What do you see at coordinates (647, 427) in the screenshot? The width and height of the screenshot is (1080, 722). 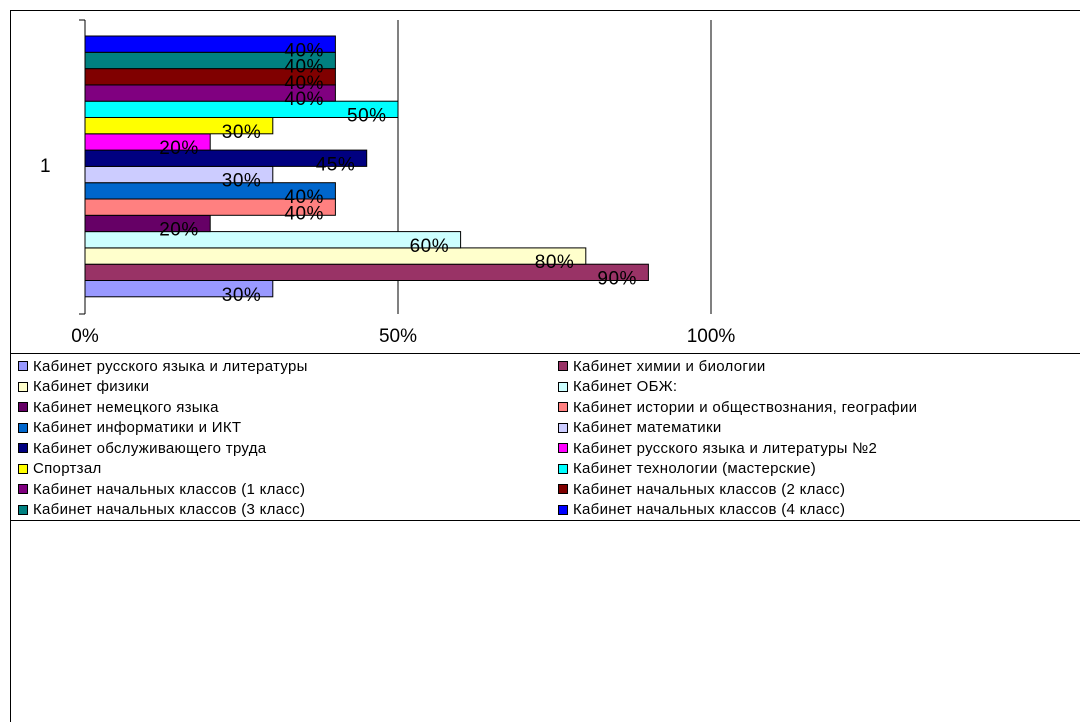 I see `legend-label: Кабинет математики` at bounding box center [647, 427].